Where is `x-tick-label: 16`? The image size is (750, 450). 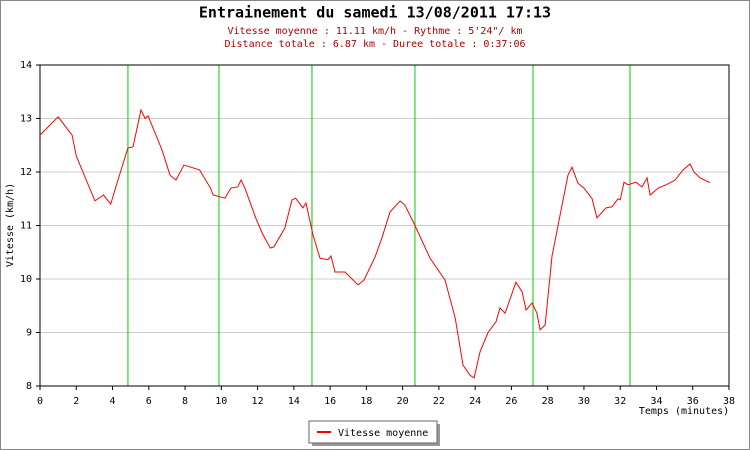 x-tick-label: 16 is located at coordinates (330, 401).